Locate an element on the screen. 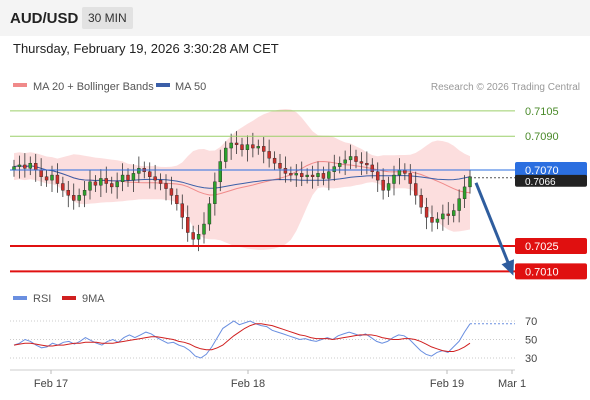 This screenshot has width=590, height=400. rsi-layer: 70 50 30 is located at coordinates (273, 340).